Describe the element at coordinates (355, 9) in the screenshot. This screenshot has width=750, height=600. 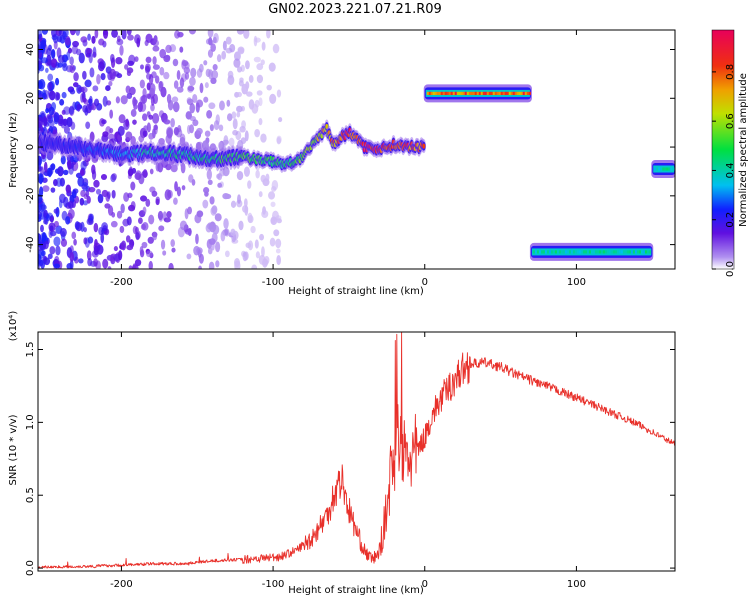
I see `page-title: GN02.2023.221.07.21.R09` at that location.